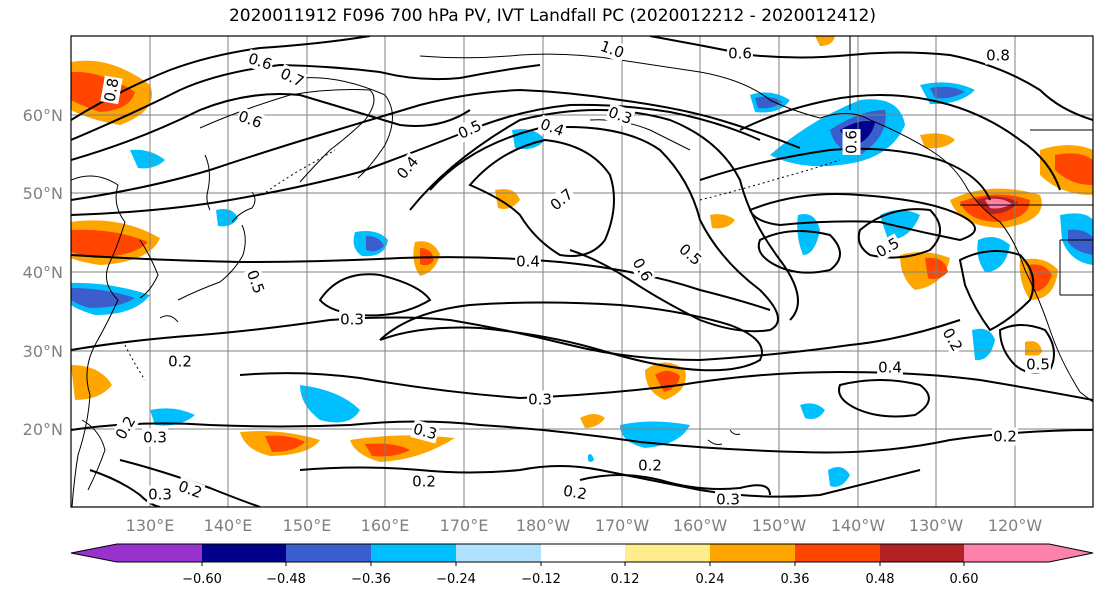 This screenshot has width=1105, height=601. Describe the element at coordinates (172, 417) in the screenshot. I see `anomaly-blob-blue-125e-20n` at that location.